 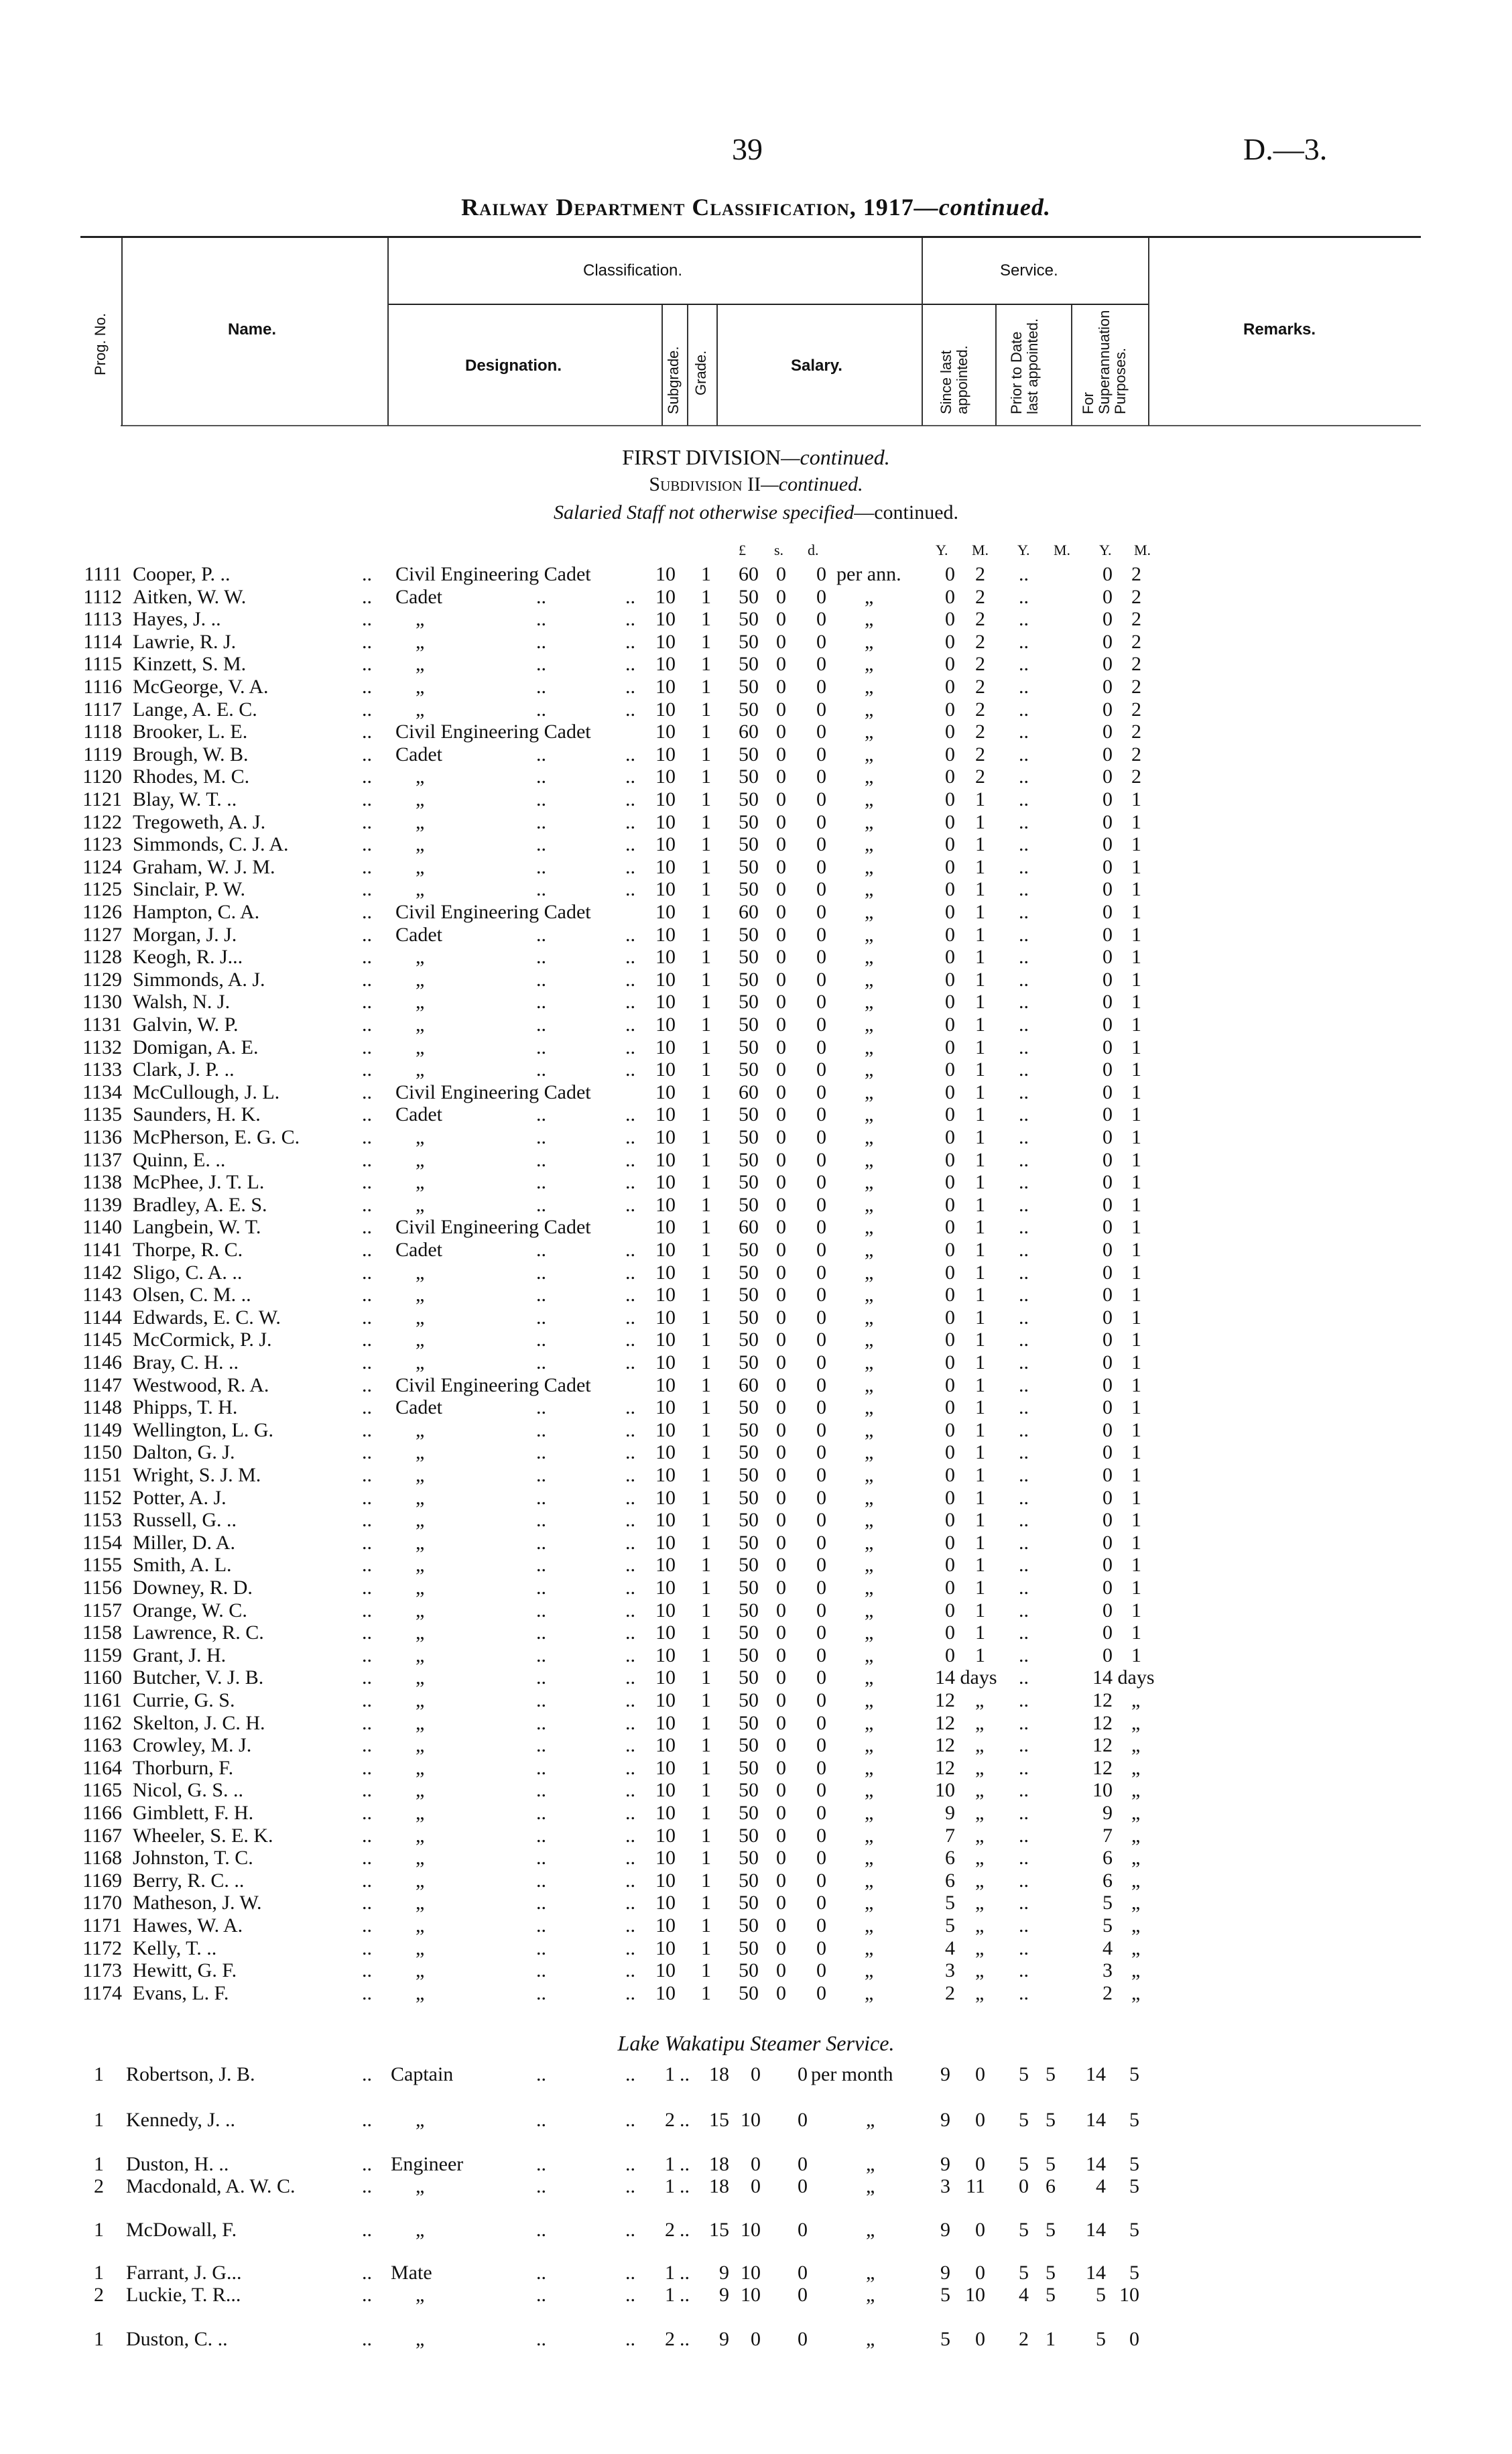 What do you see at coordinates (102, 934) in the screenshot?
I see `prog-no: 1127` at bounding box center [102, 934].